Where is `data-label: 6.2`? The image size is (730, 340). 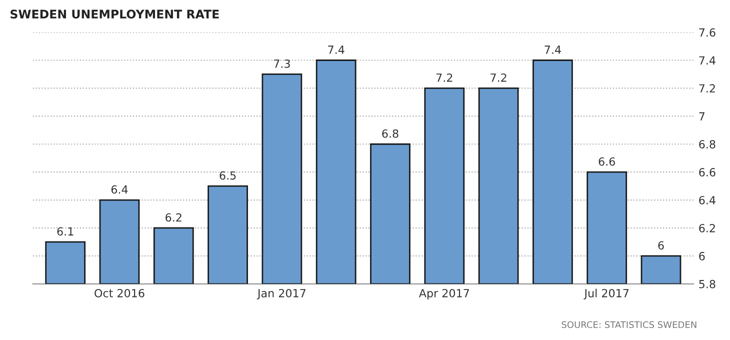 data-label: 6.2 is located at coordinates (174, 217).